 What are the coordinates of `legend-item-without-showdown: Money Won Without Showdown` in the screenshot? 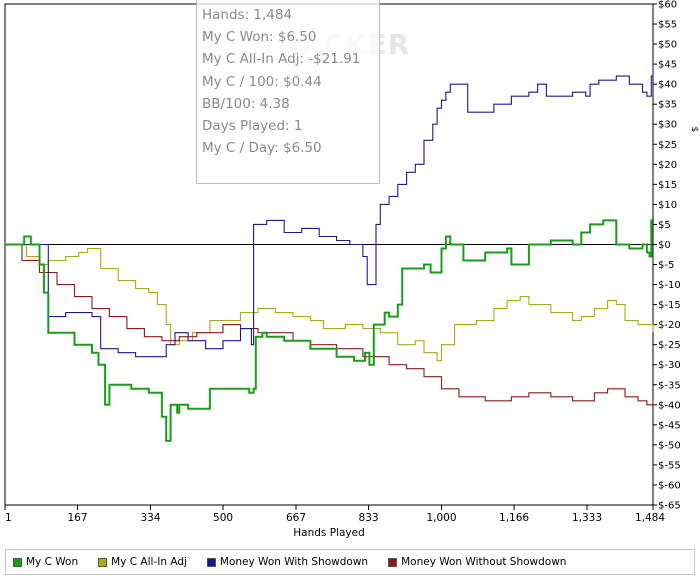 It's located at (477, 562).